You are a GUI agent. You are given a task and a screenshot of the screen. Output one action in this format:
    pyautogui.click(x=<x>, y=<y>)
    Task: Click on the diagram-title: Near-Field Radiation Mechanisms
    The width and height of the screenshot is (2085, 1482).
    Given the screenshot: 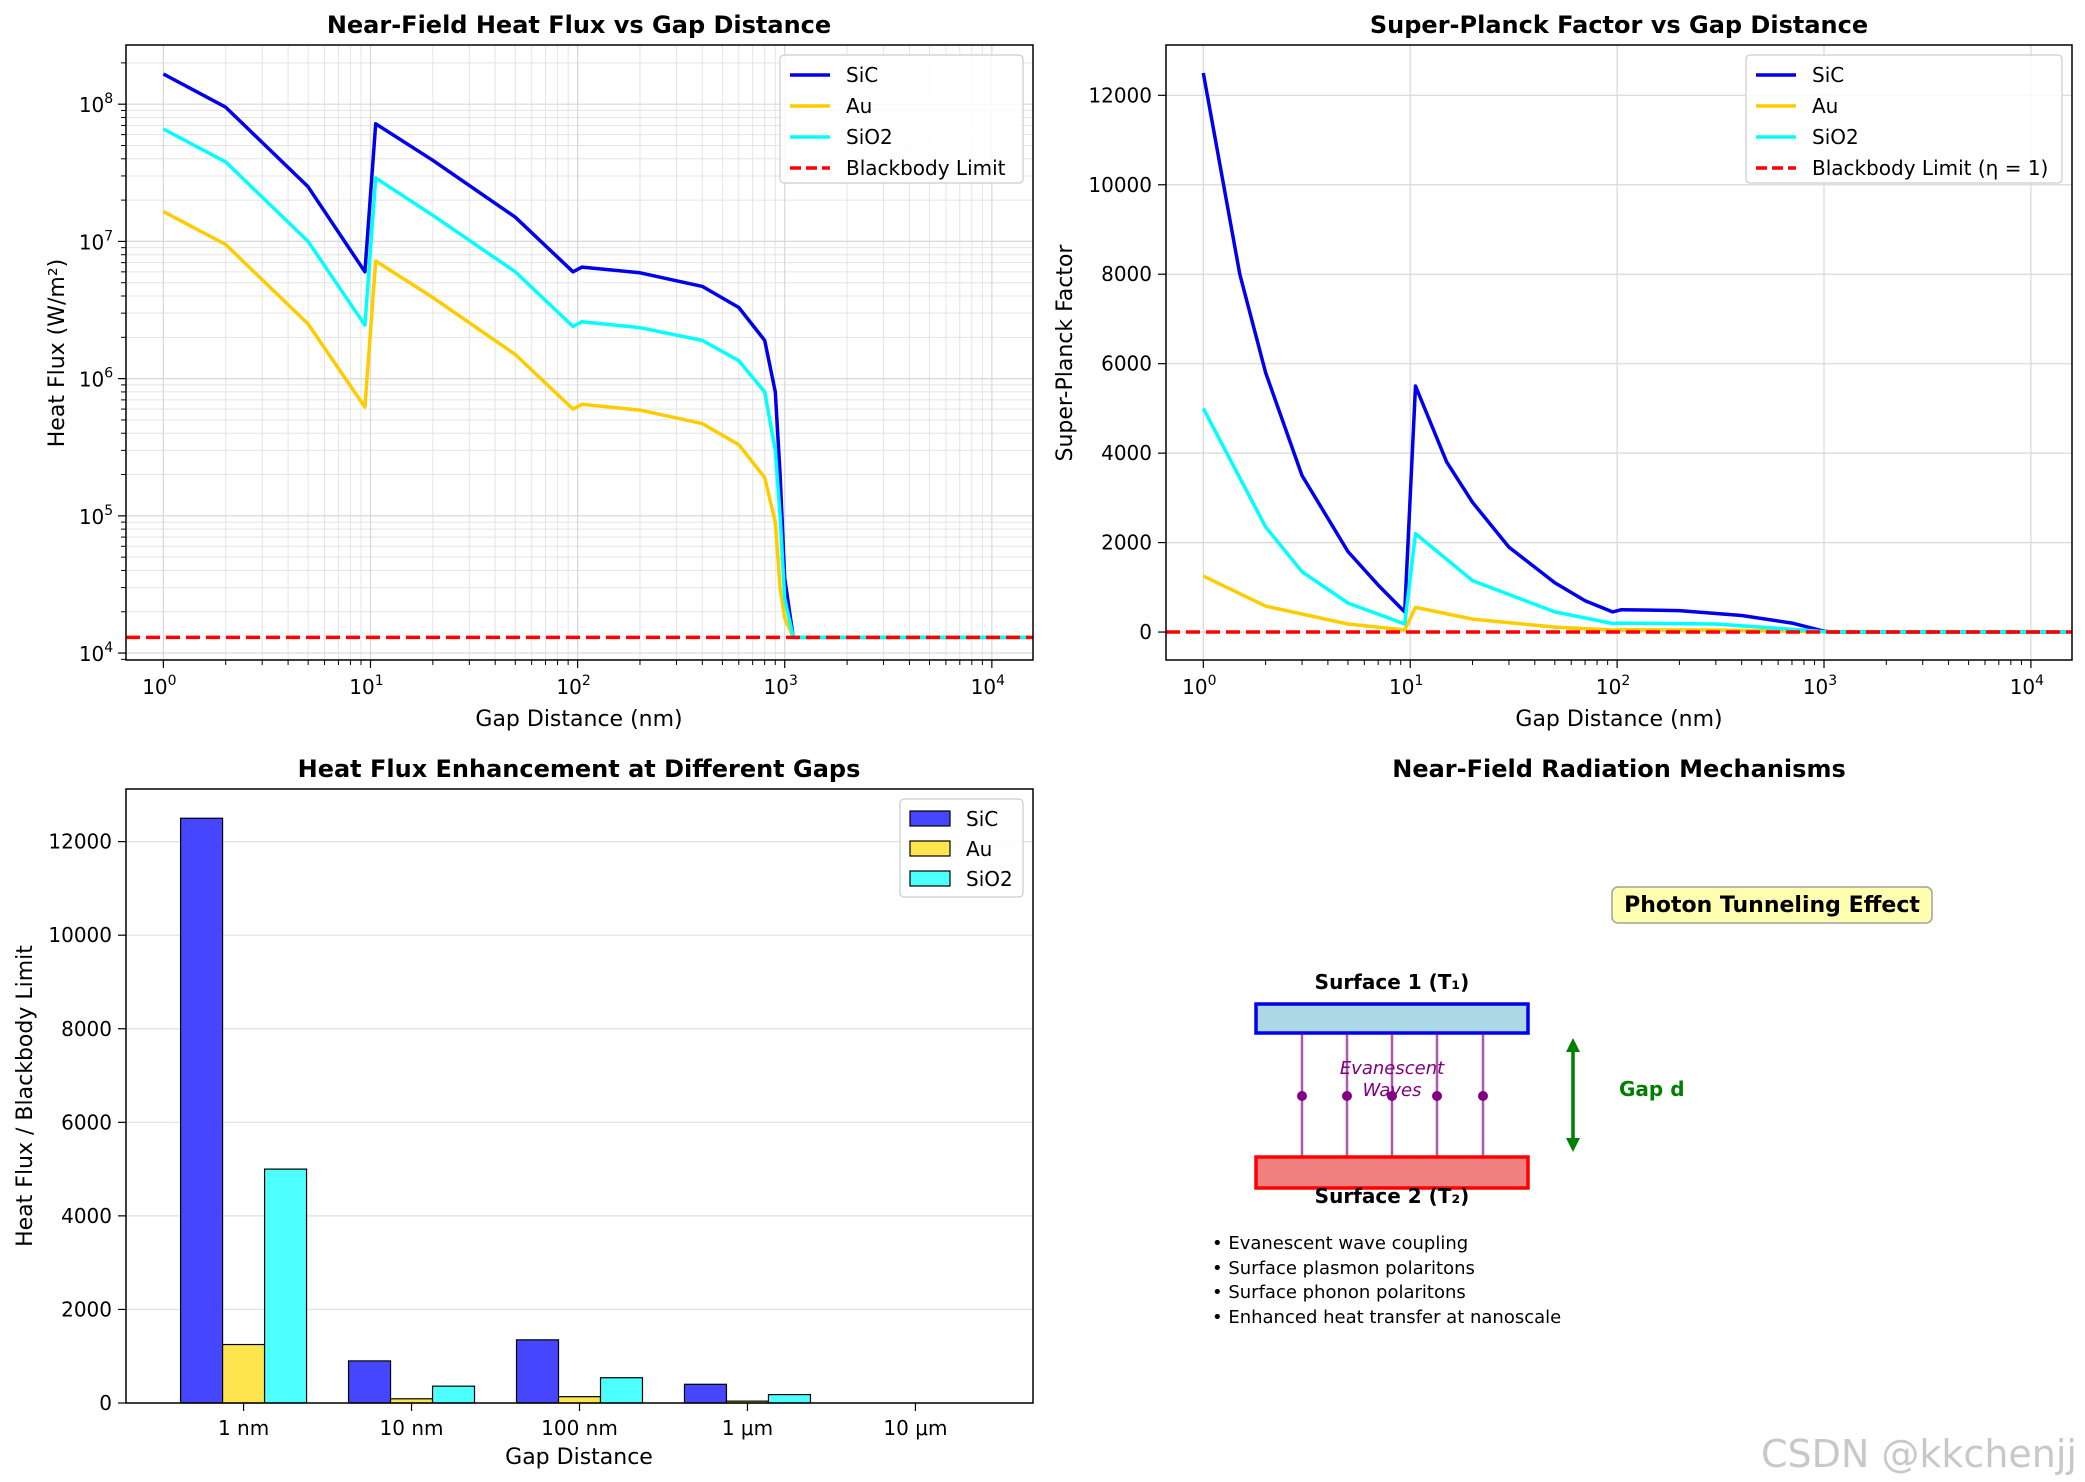 What is the action you would take?
    pyautogui.click(x=1618, y=769)
    